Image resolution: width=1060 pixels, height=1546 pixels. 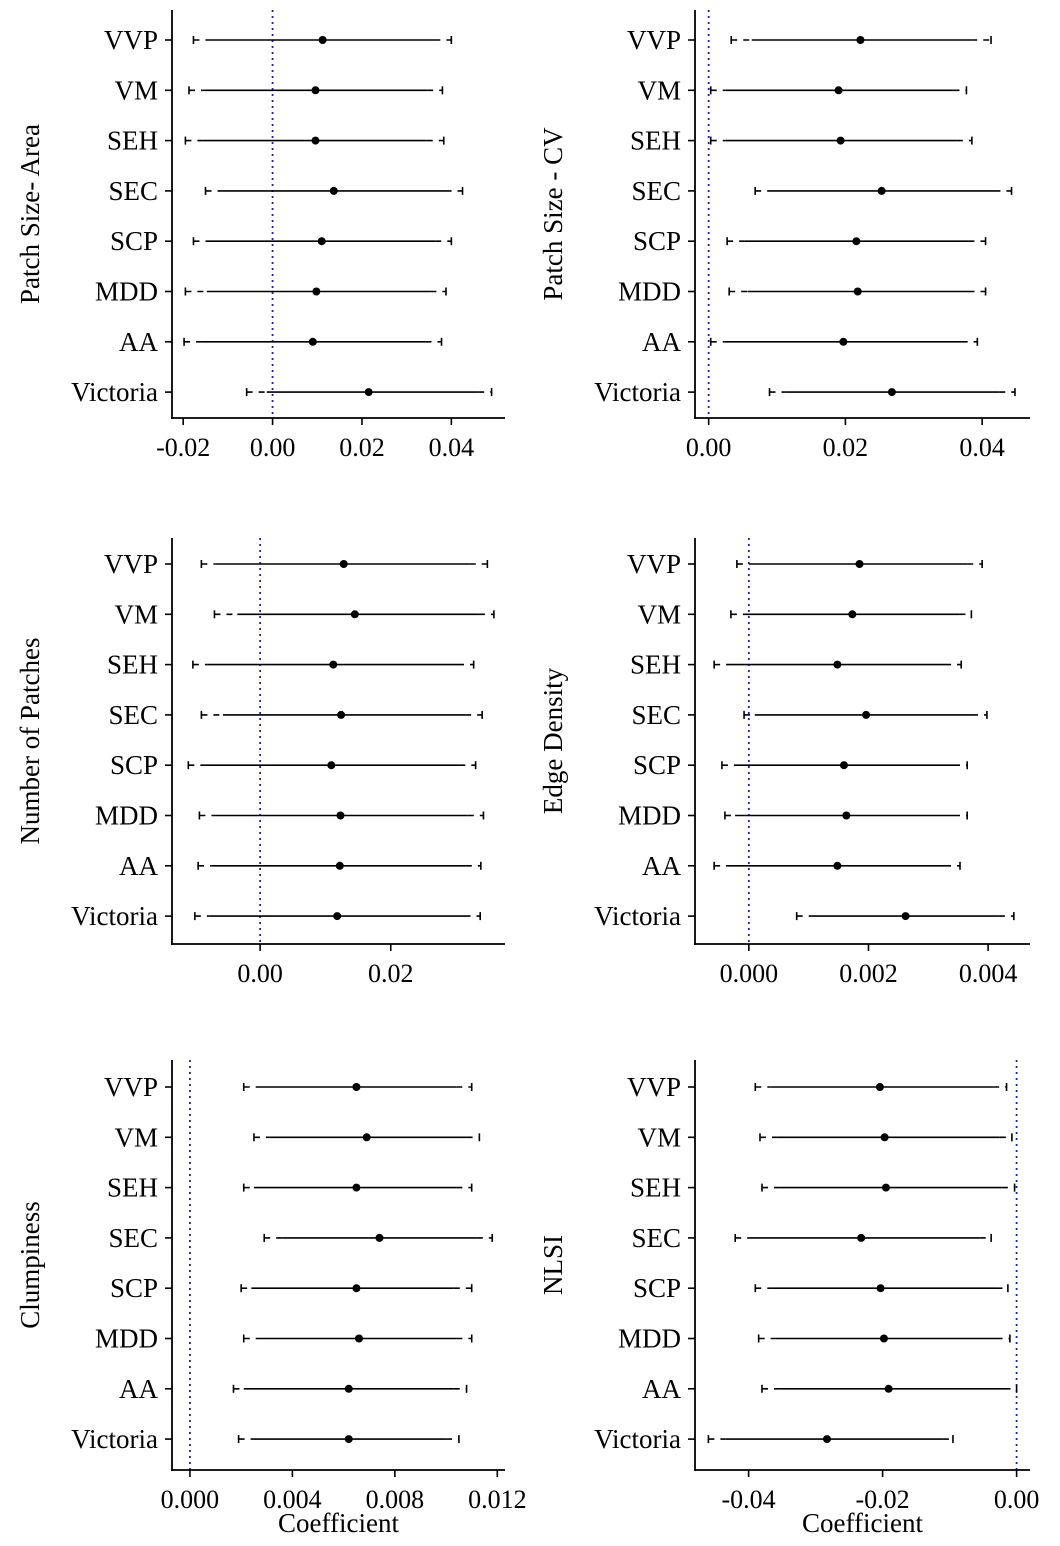 What do you see at coordinates (749, 973) in the screenshot?
I see `x-tick-label: 0.000` at bounding box center [749, 973].